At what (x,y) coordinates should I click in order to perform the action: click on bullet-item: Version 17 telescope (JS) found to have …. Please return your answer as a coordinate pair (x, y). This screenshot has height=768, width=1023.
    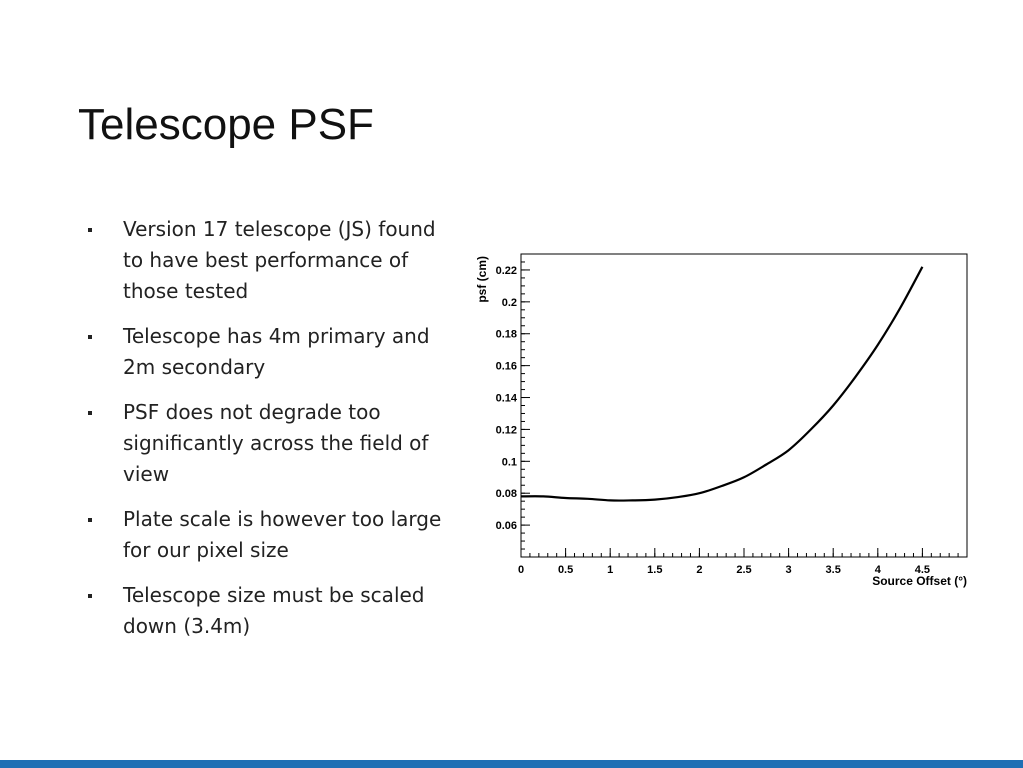
    Looking at the image, I should click on (274, 260).